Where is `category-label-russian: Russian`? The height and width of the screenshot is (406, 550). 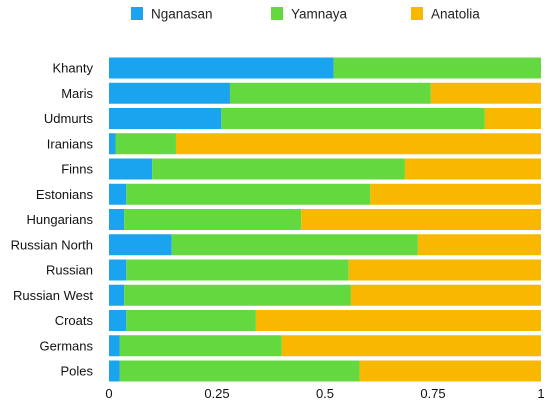 category-label-russian: Russian is located at coordinates (69, 270).